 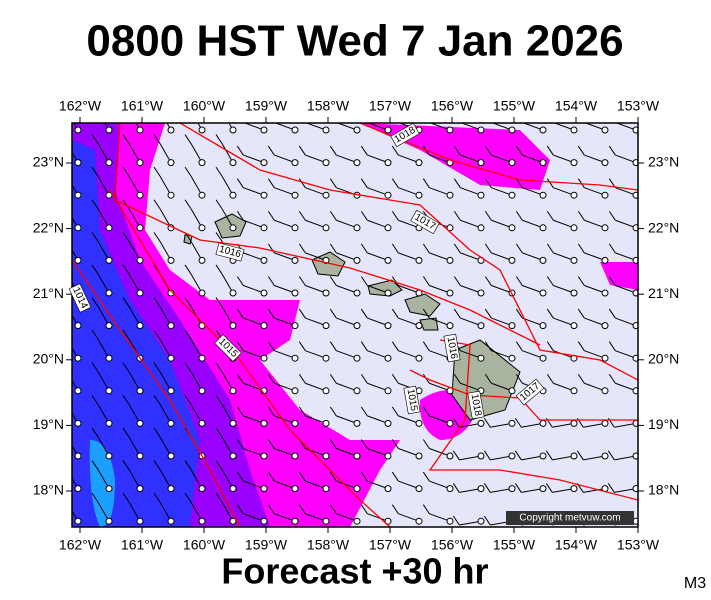 I want to click on lon-label: 161°W, so click(x=142, y=106).